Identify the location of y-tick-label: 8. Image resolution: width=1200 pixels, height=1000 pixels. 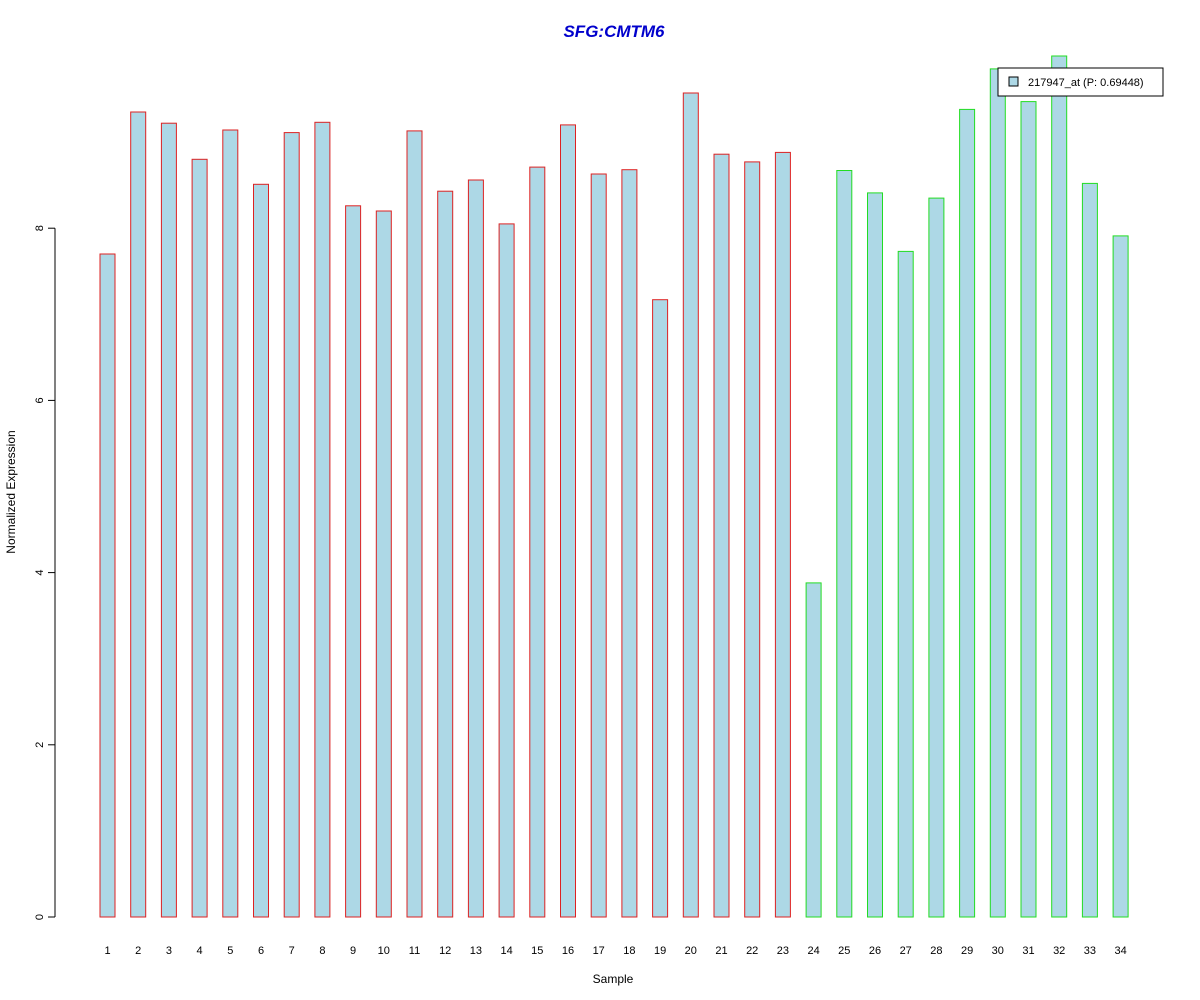
(40, 228).